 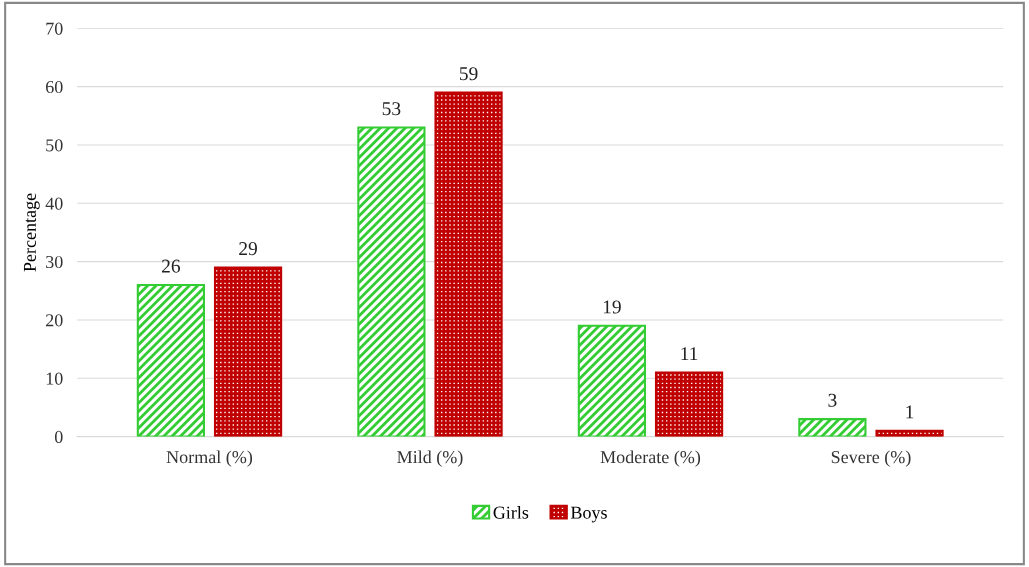 I want to click on data-label: 1, so click(x=910, y=412).